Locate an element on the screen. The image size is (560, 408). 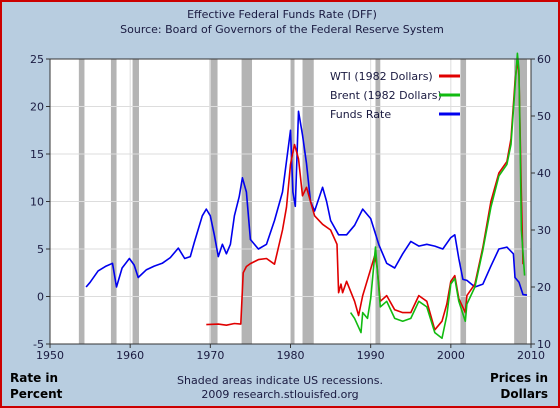
x-axis-ticks: 1950 1960 1970 1980 1990 2000 2010 is located at coordinates (290, 353).